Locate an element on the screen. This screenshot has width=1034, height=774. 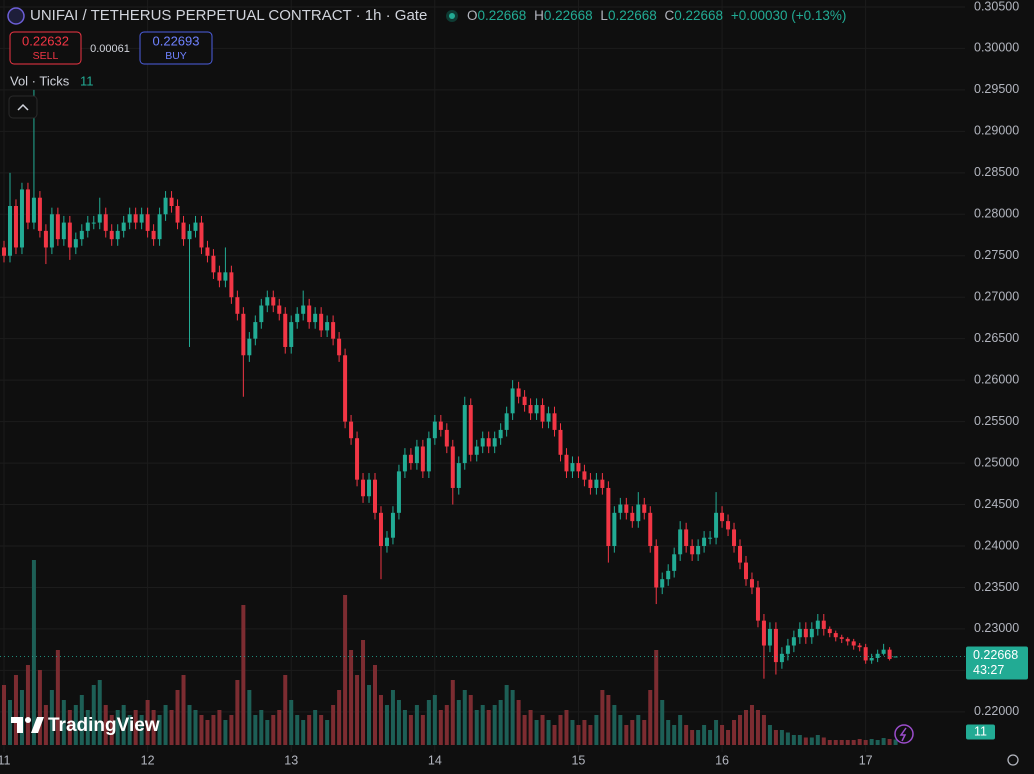
y-tick-label: 0.22000 is located at coordinates (996, 711).